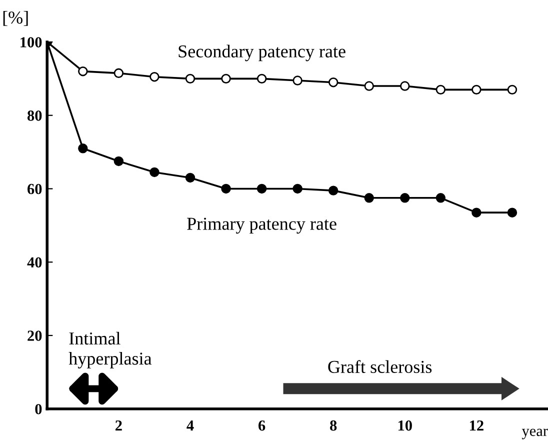 The width and height of the screenshot is (548, 442). Describe the element at coordinates (35, 189) in the screenshot. I see `y-tick-label: 60` at that location.